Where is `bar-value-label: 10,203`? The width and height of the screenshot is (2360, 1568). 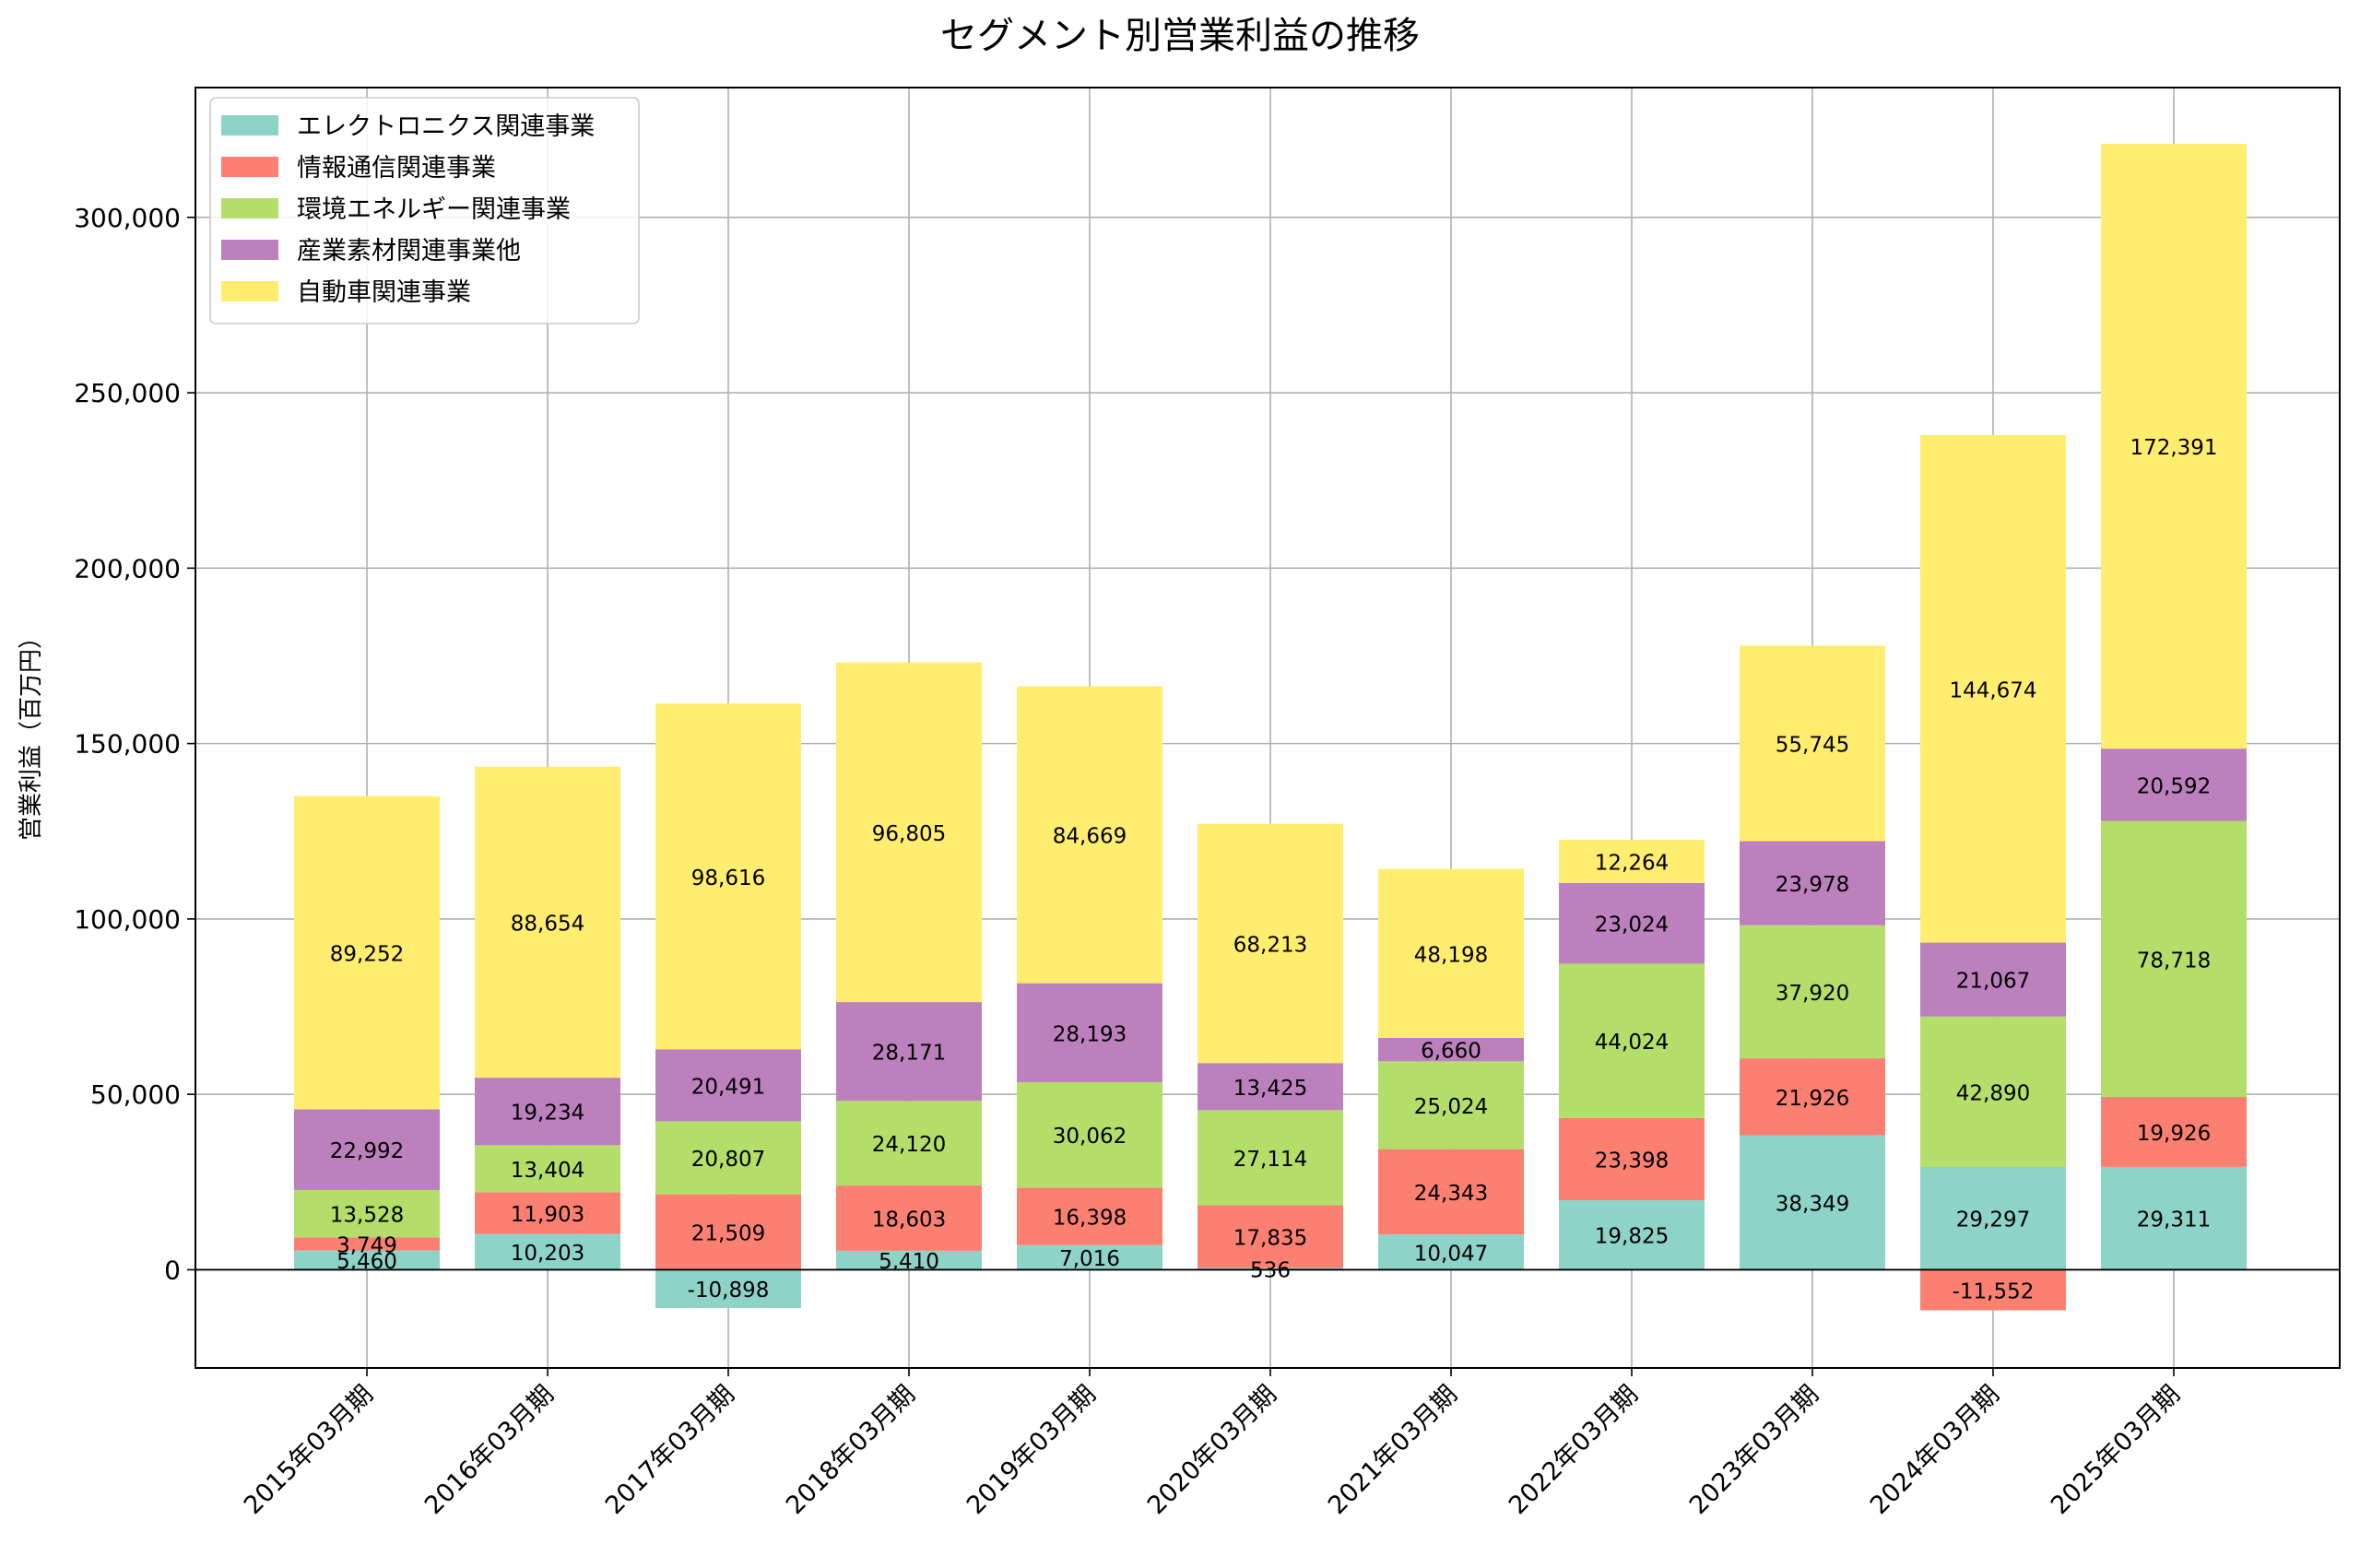 bar-value-label: 10,203 is located at coordinates (547, 1254).